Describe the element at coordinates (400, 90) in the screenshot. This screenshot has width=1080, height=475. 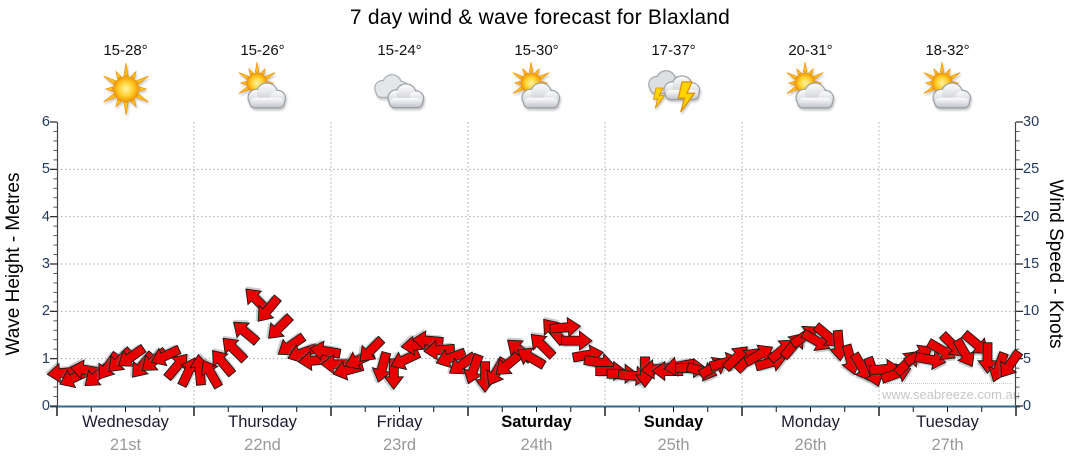
I see `cloudy-icon` at that location.